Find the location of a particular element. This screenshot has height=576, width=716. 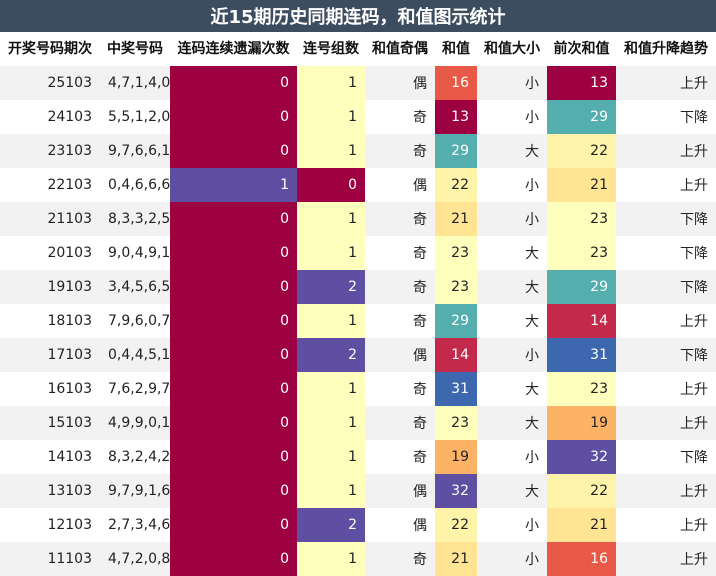

cell-prev-sum: 21 is located at coordinates (581, 525).